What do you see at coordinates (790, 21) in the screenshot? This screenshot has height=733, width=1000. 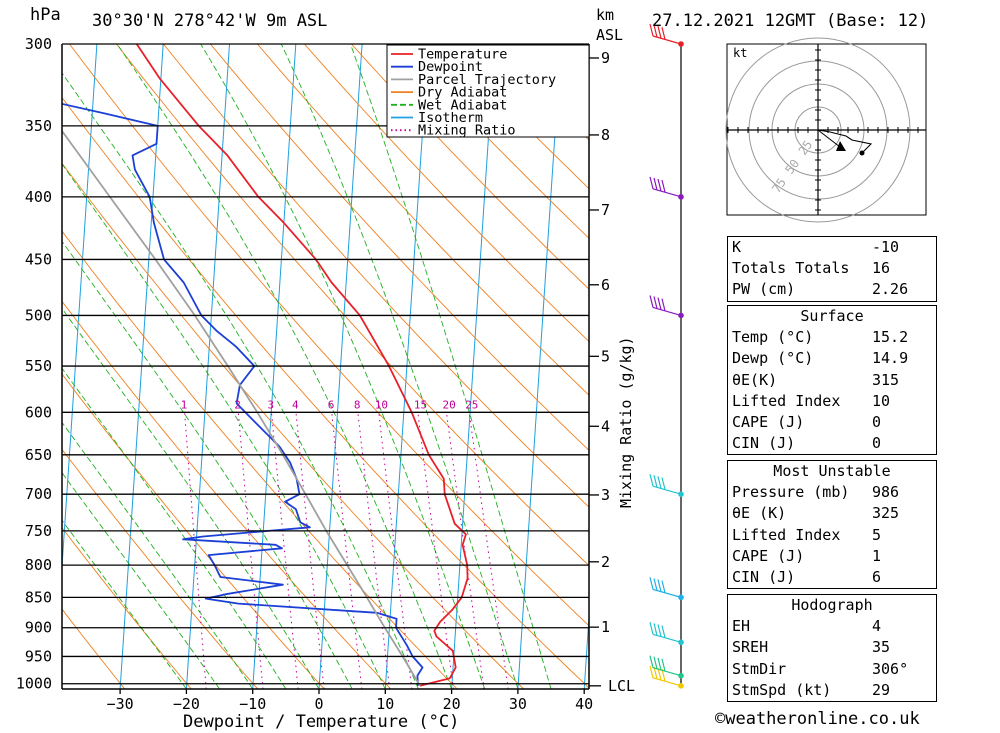 I see `datetime-title: 27.12.2021 12GMT (Base: 12)` at bounding box center [790, 21].